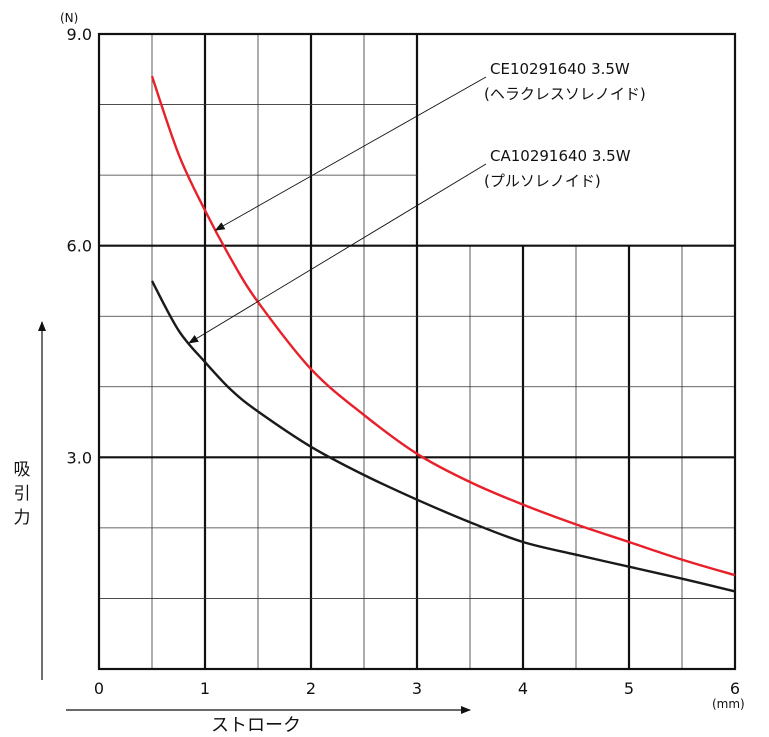 The height and width of the screenshot is (737, 769). What do you see at coordinates (523, 688) in the screenshot?
I see `x-tick-label: 4` at bounding box center [523, 688].